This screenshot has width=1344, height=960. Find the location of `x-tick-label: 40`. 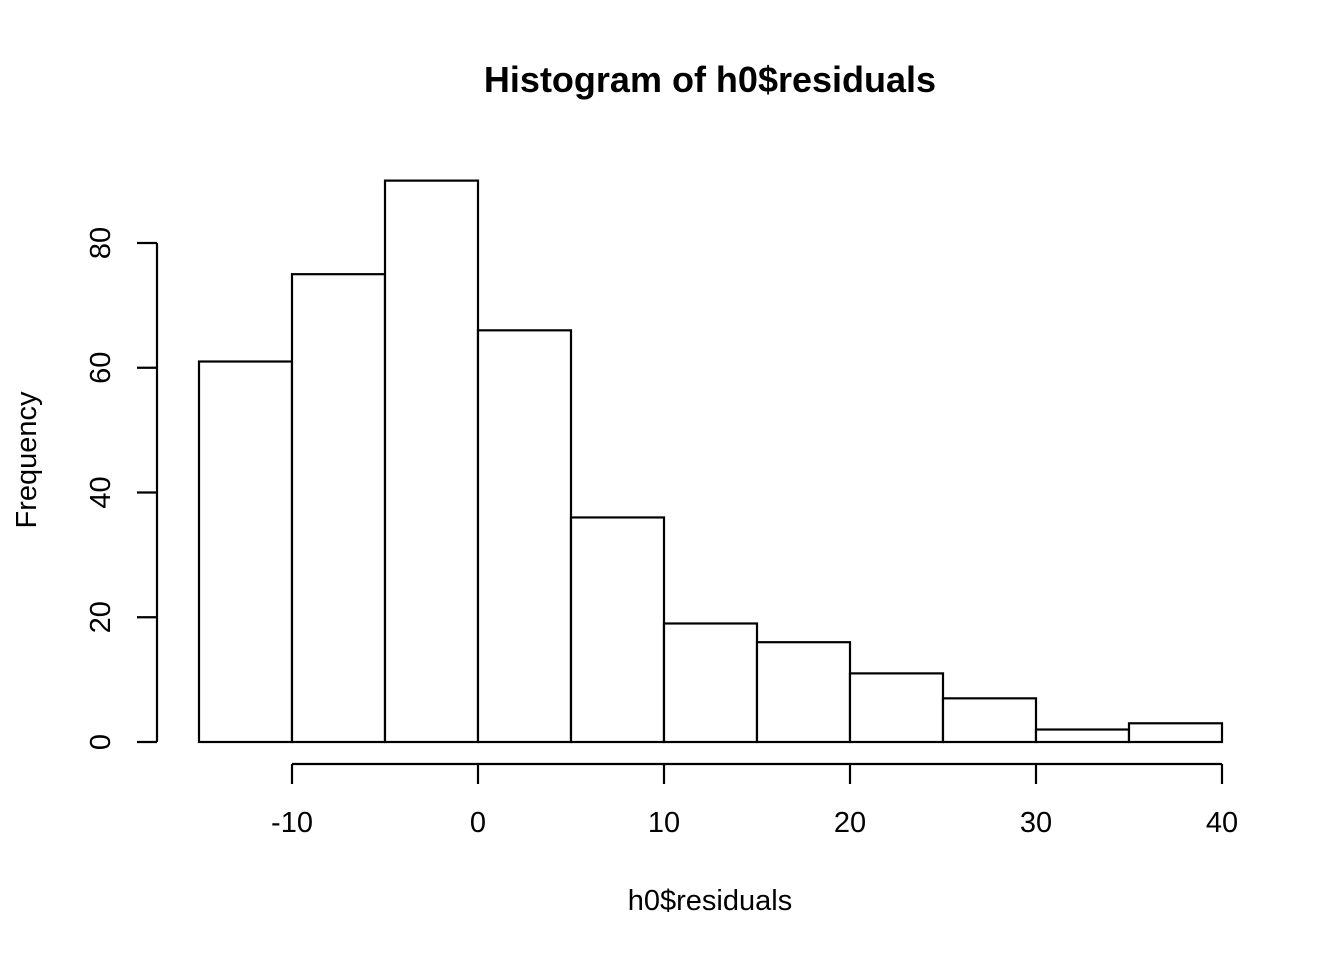

x-tick-label: 40 is located at coordinates (1222, 823).